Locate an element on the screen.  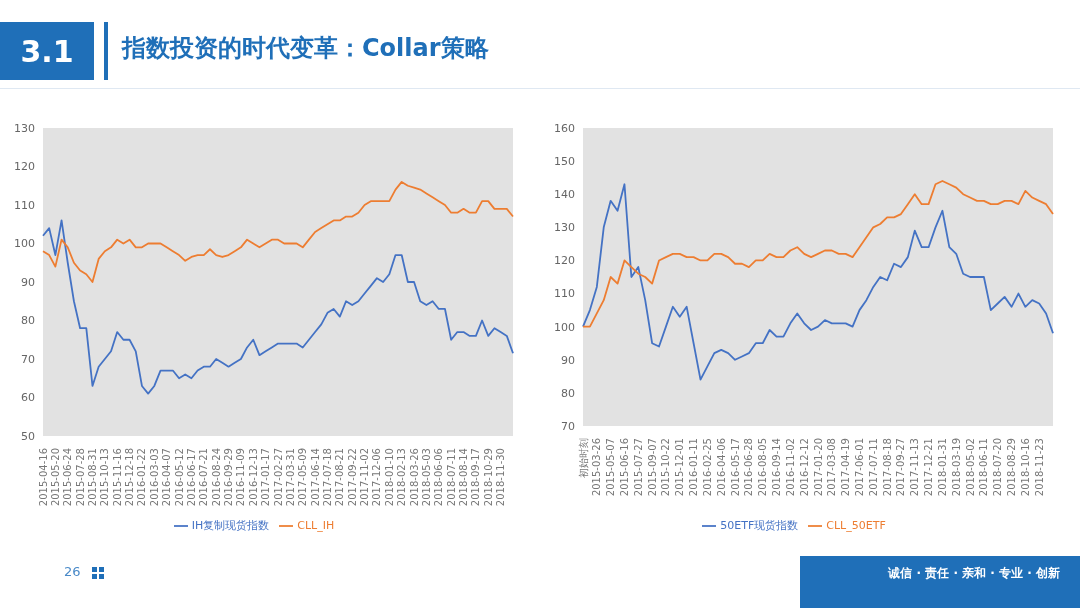
x-tick-label: 2018-10-29 is located at coordinates (488, 477).